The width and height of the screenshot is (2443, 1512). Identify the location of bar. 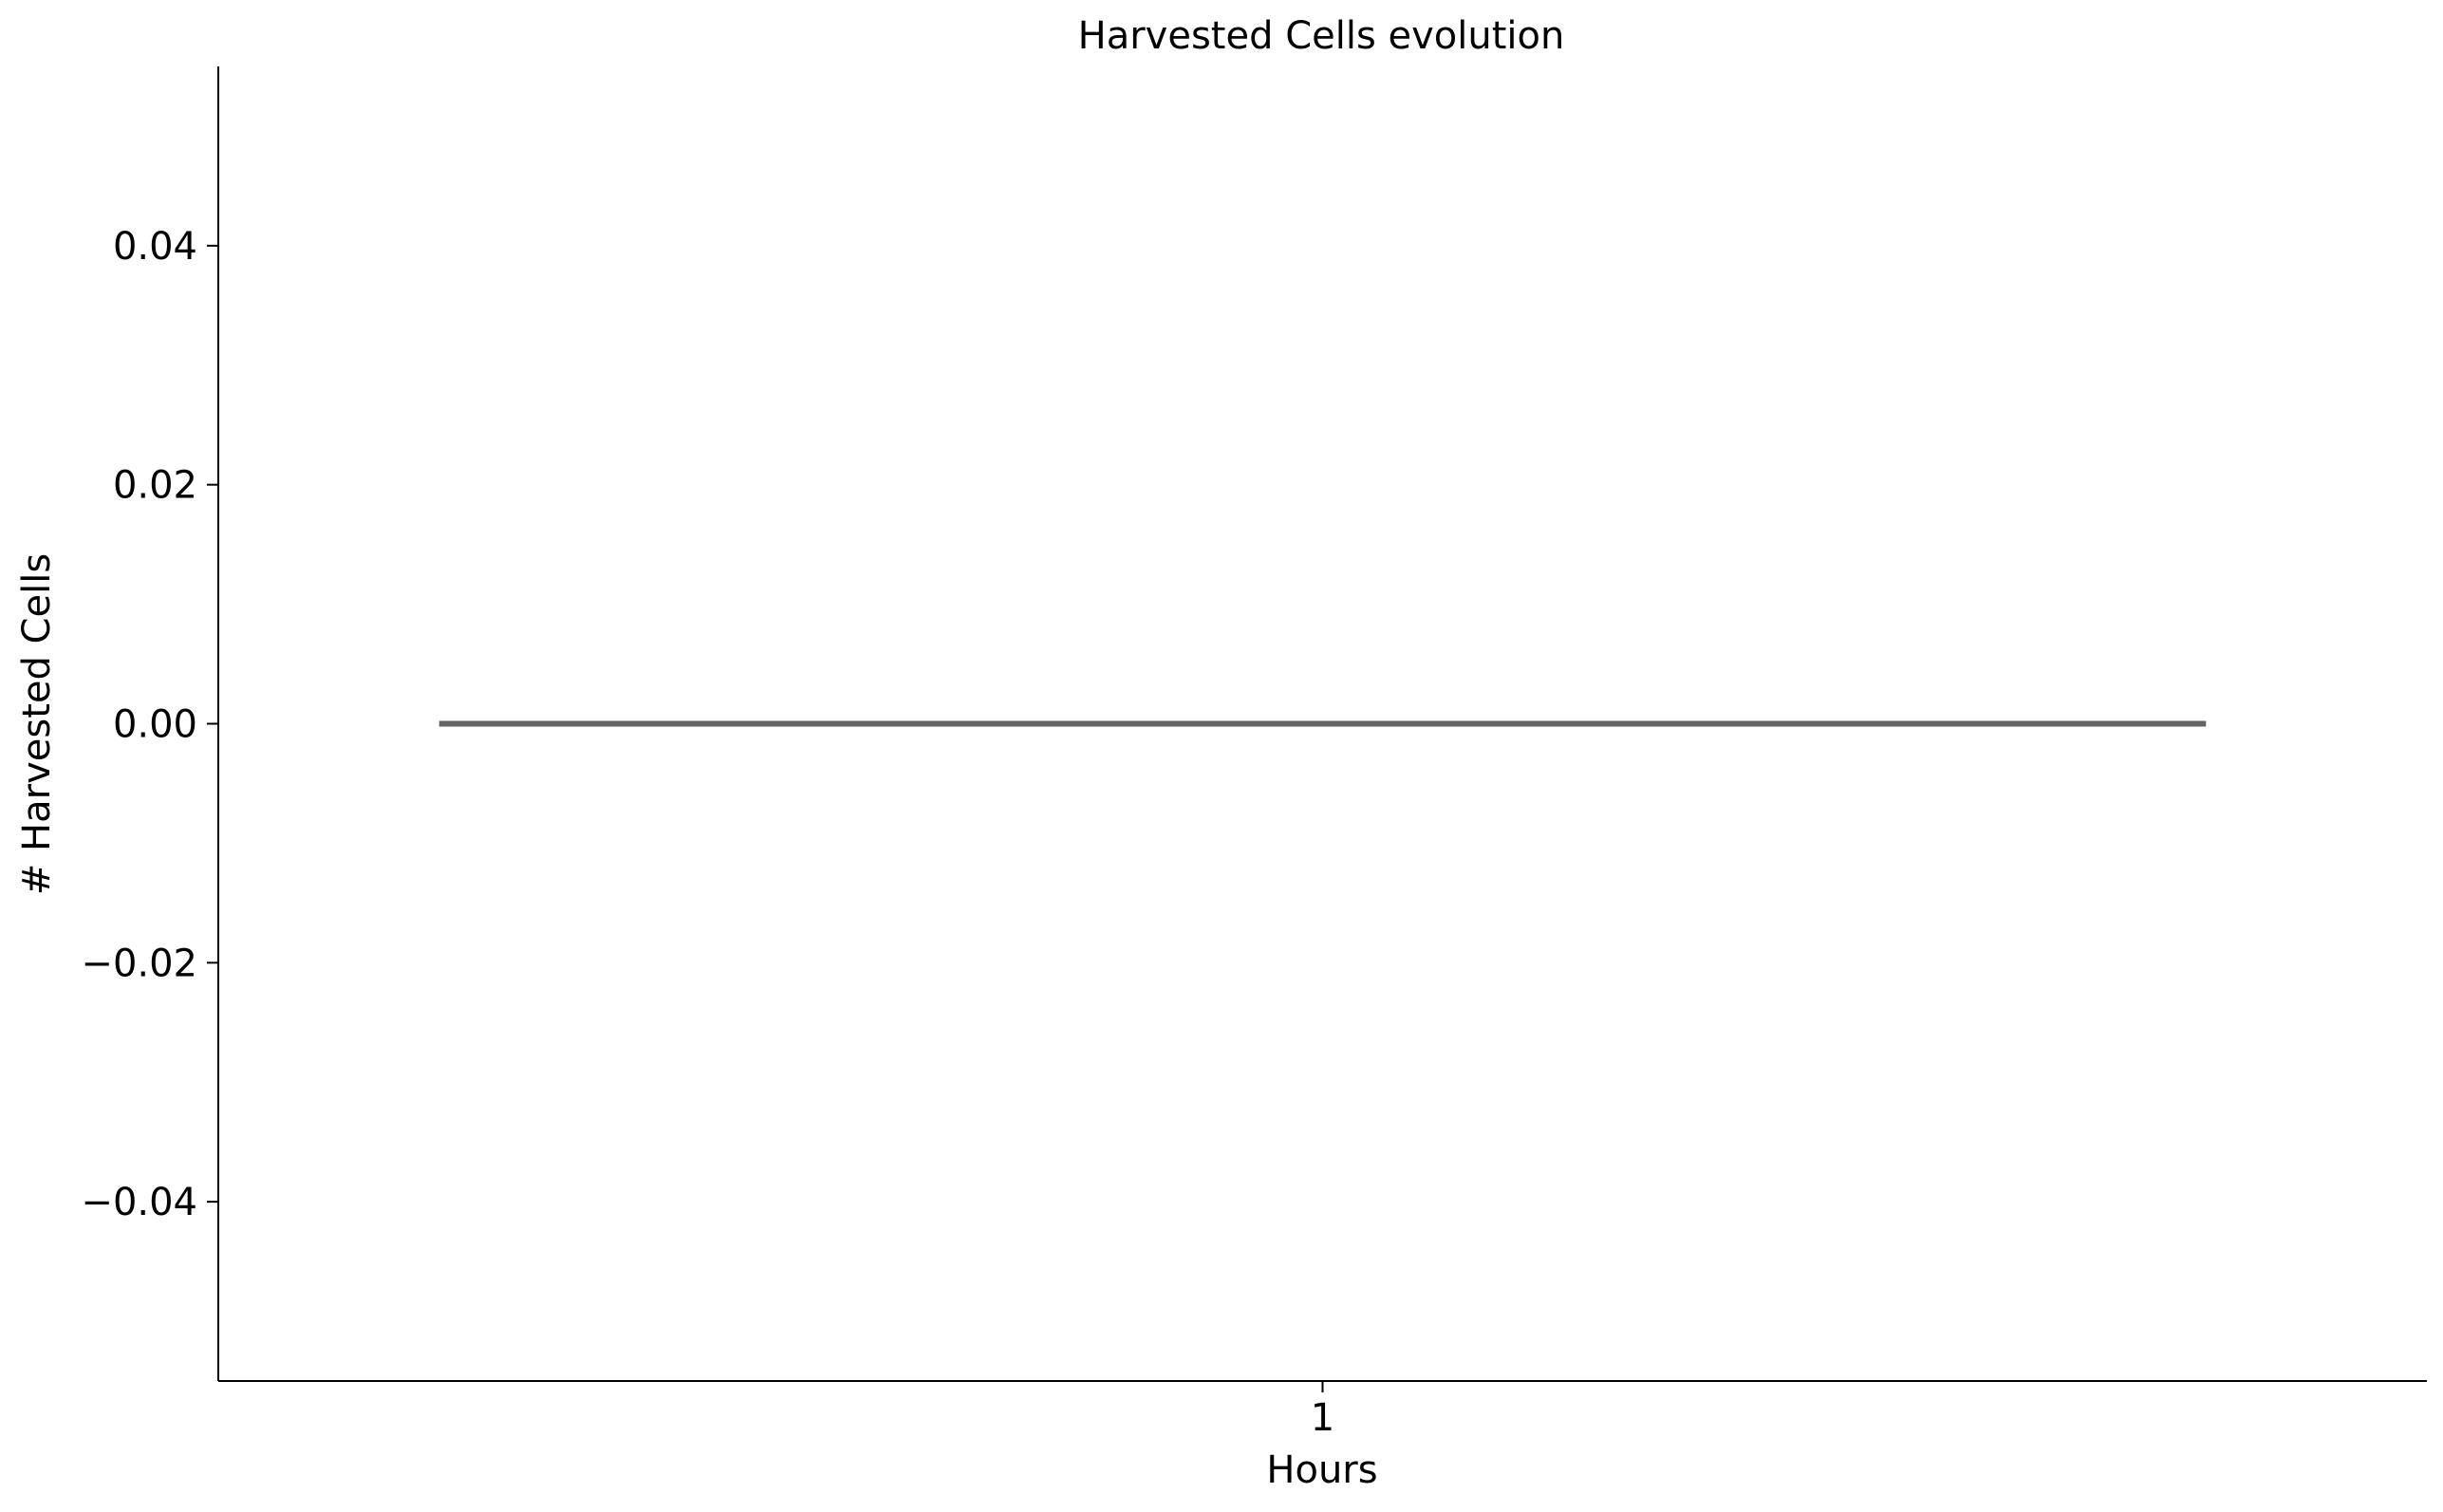
(1322, 723).